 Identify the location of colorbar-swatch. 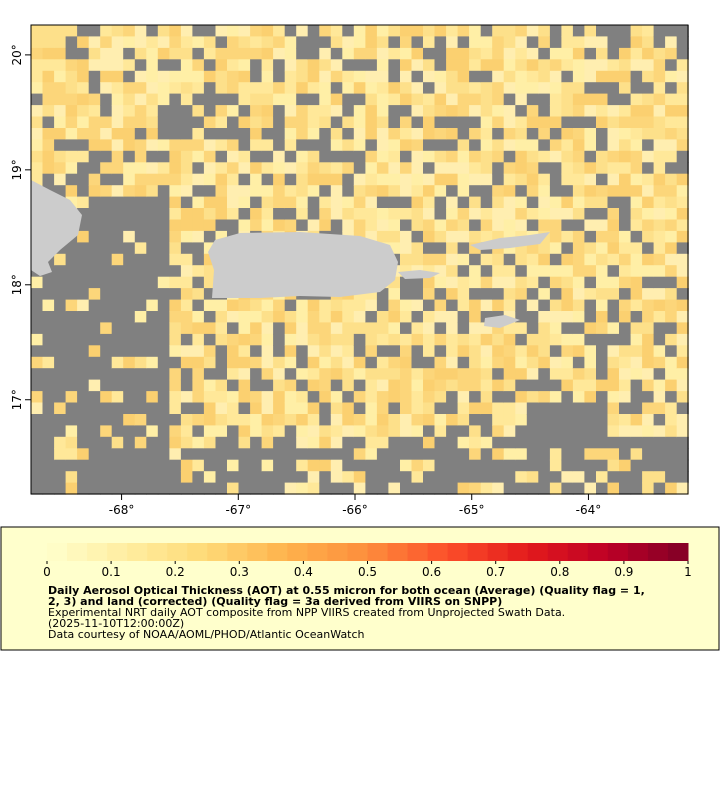
(337, 552).